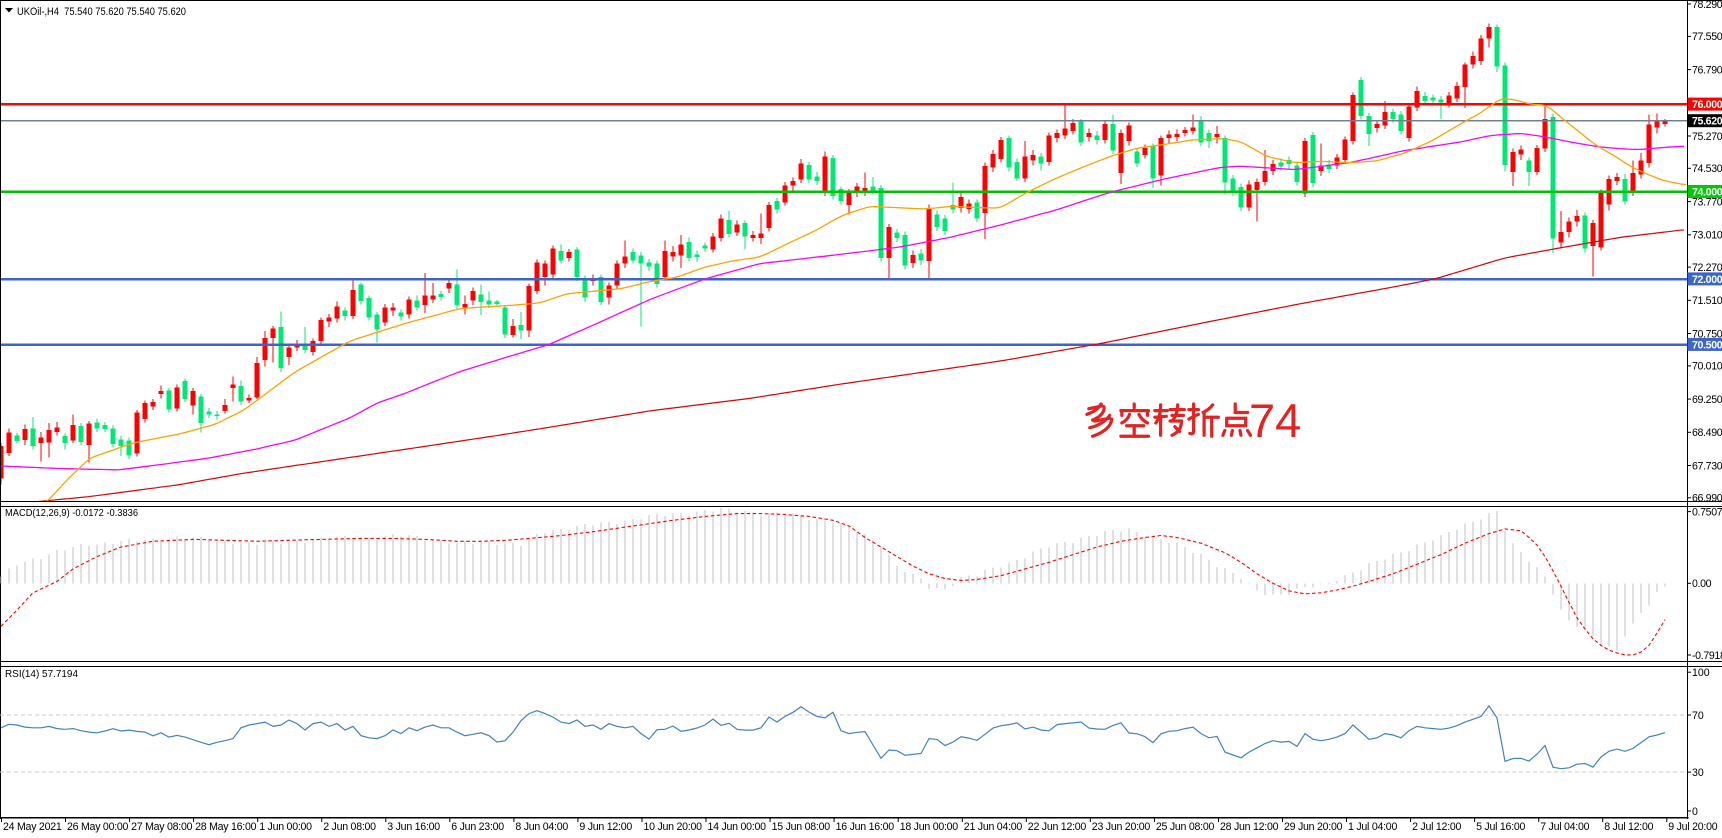 The height and width of the screenshot is (838, 1722). I want to click on svg-text: 23 Jun 20:00, so click(1121, 827).